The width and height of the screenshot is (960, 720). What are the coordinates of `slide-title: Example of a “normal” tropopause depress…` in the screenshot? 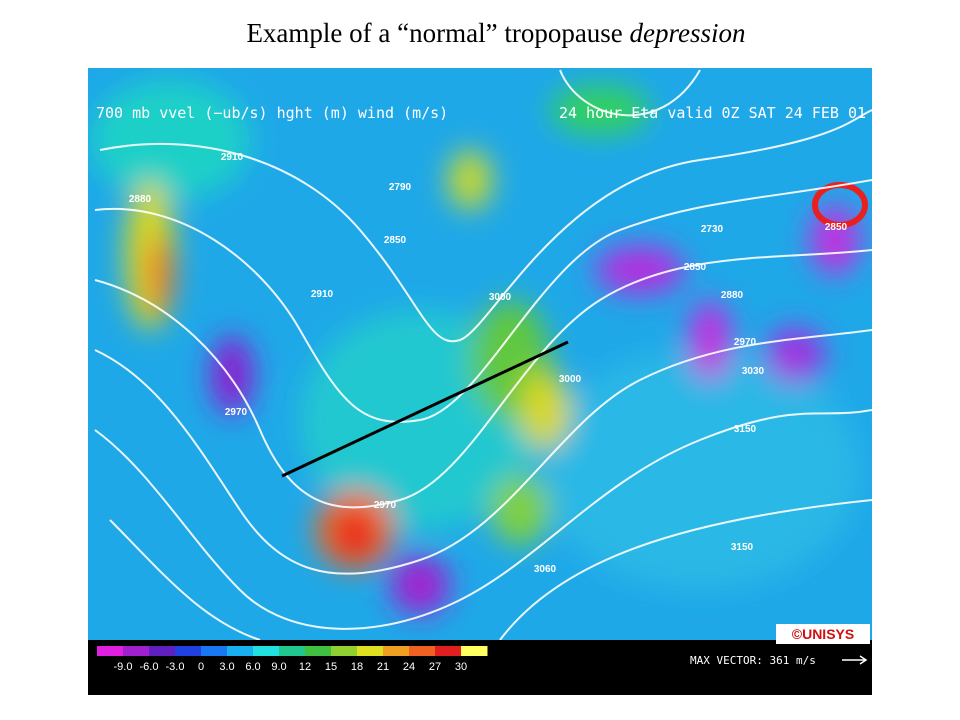 It's located at (495, 33).